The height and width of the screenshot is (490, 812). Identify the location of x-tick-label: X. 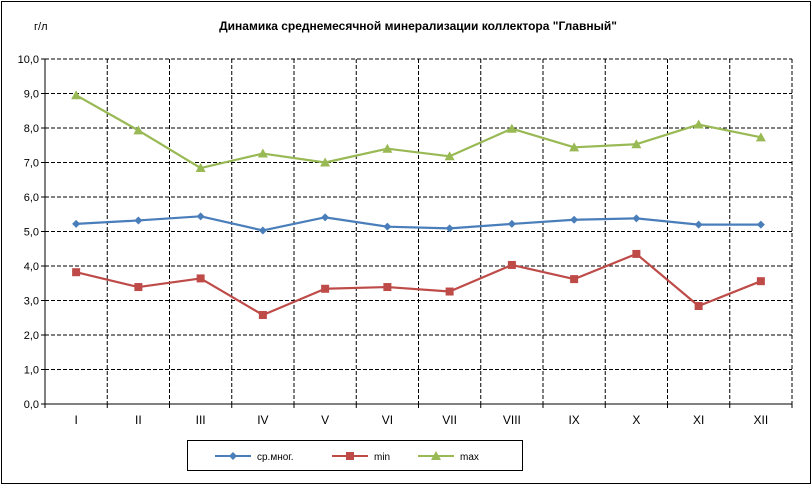
(636, 420).